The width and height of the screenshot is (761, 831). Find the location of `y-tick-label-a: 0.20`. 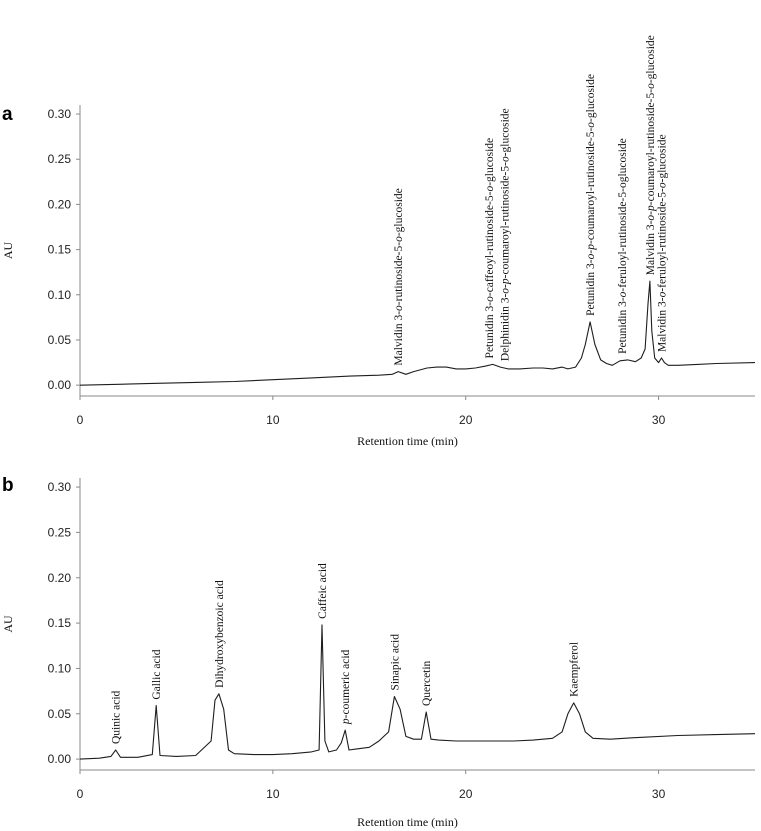

y-tick-label-a: 0.20 is located at coordinates (60, 204).